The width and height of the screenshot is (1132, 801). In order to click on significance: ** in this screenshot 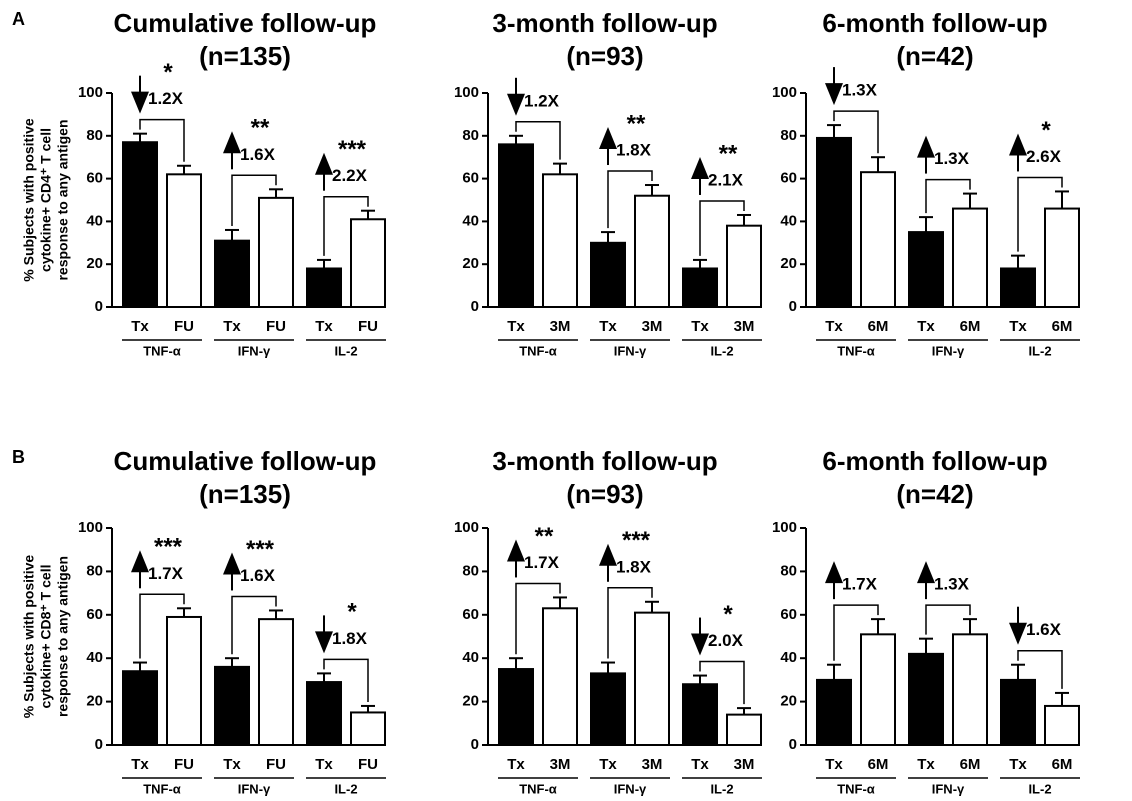, I will do `click(544, 536)`.